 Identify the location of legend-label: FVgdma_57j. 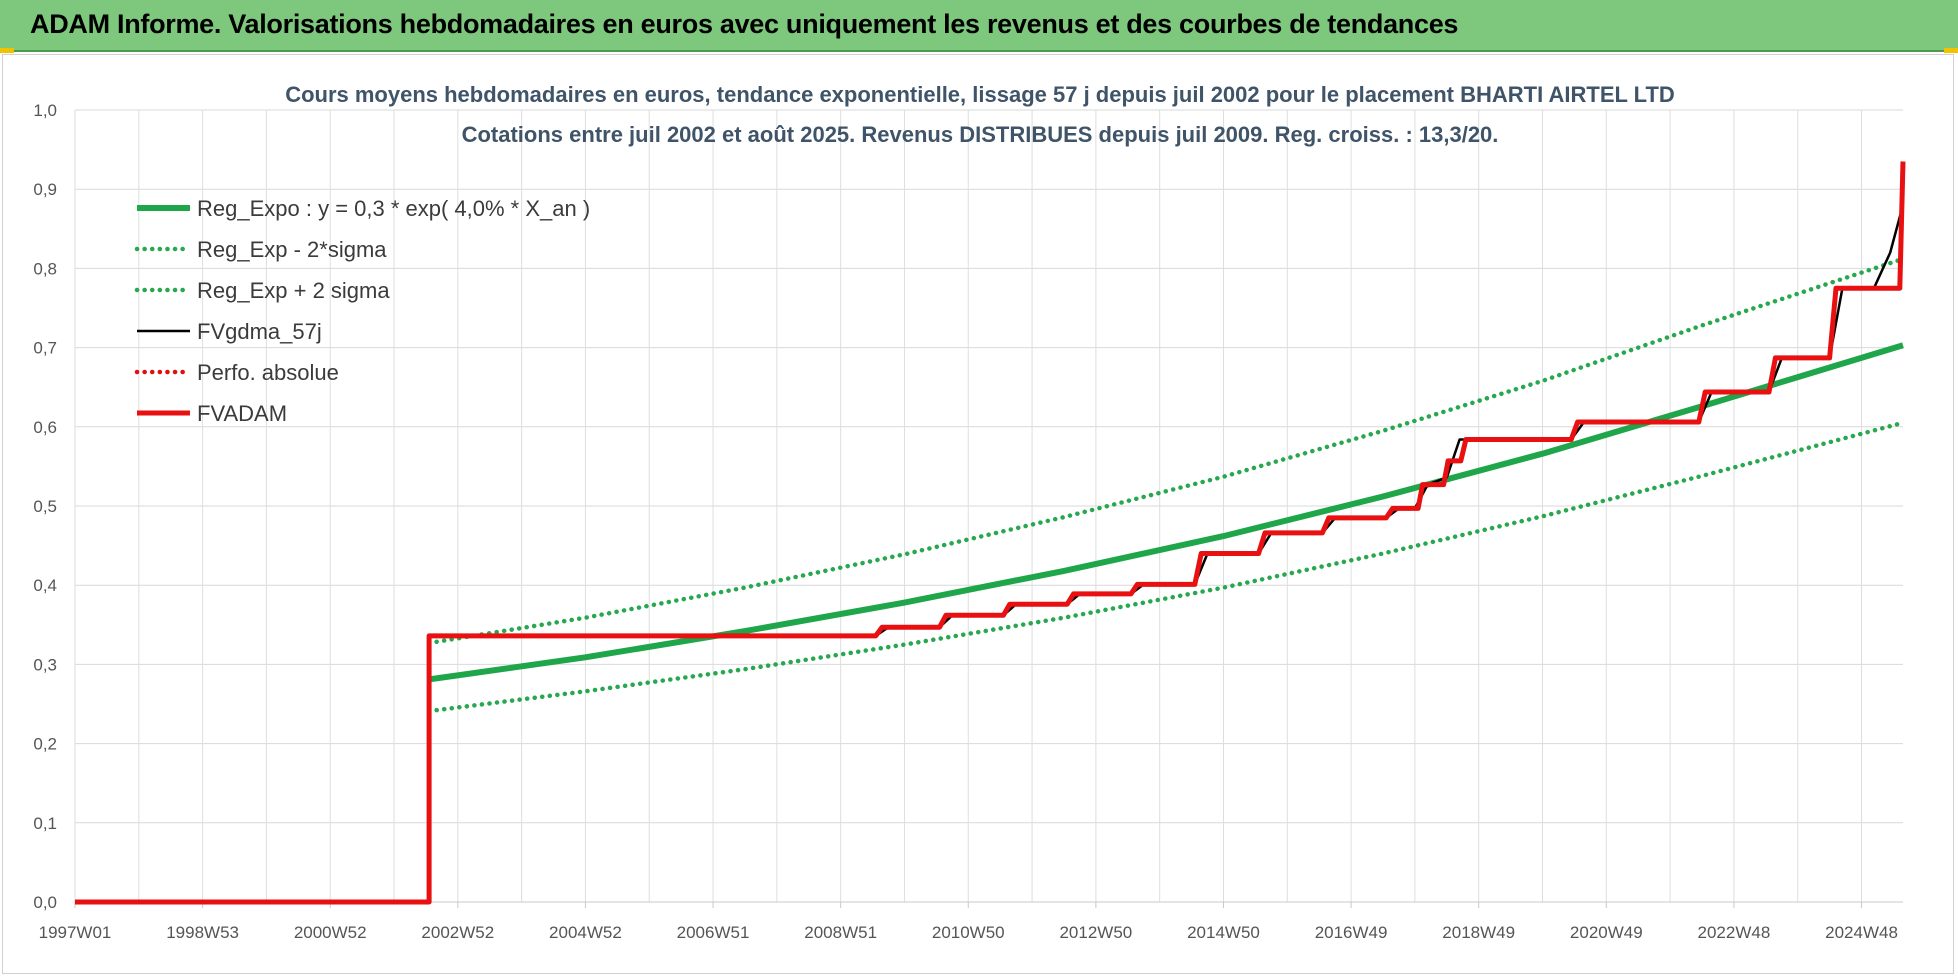
(259, 331).